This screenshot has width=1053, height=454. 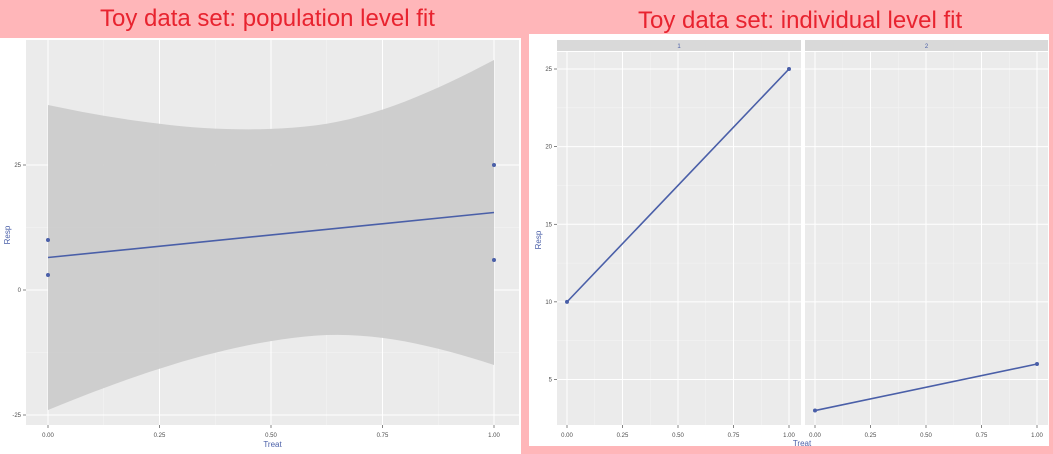 I want to click on right-title-banner: Toy data set: individual level fit, so click(x=790, y=17).